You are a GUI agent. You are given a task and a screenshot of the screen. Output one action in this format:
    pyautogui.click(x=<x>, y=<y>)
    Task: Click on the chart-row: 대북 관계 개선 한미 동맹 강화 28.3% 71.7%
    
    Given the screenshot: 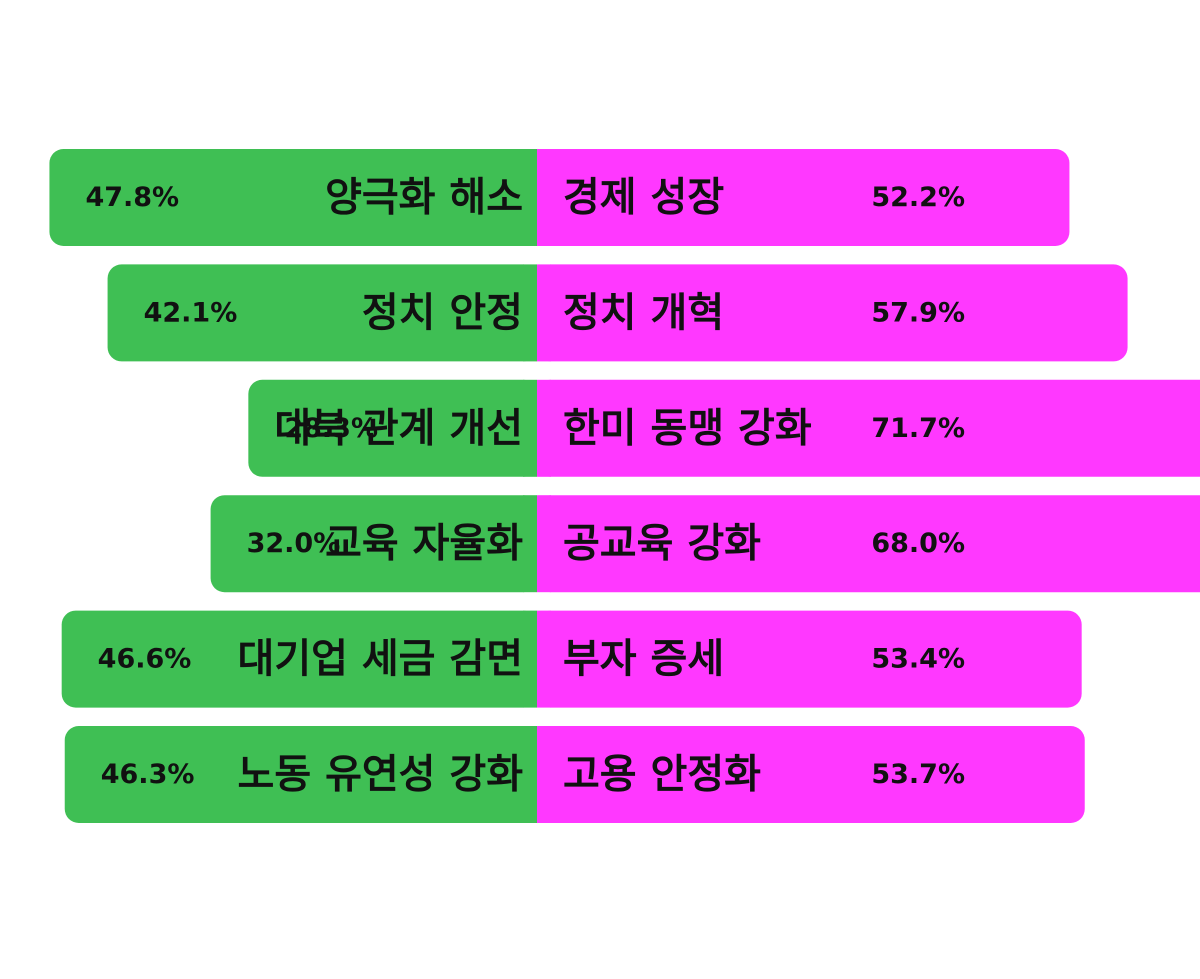 What is the action you would take?
    pyautogui.click(x=724, y=428)
    